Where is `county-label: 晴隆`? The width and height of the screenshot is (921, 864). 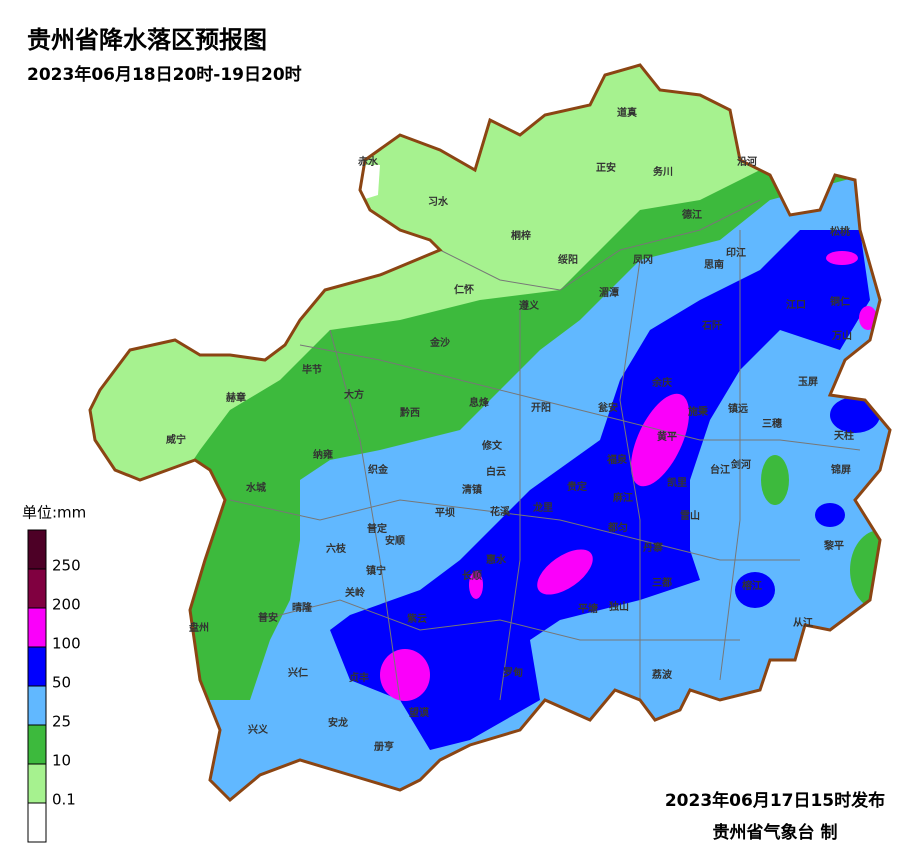
county-label: 晴隆 is located at coordinates (302, 607).